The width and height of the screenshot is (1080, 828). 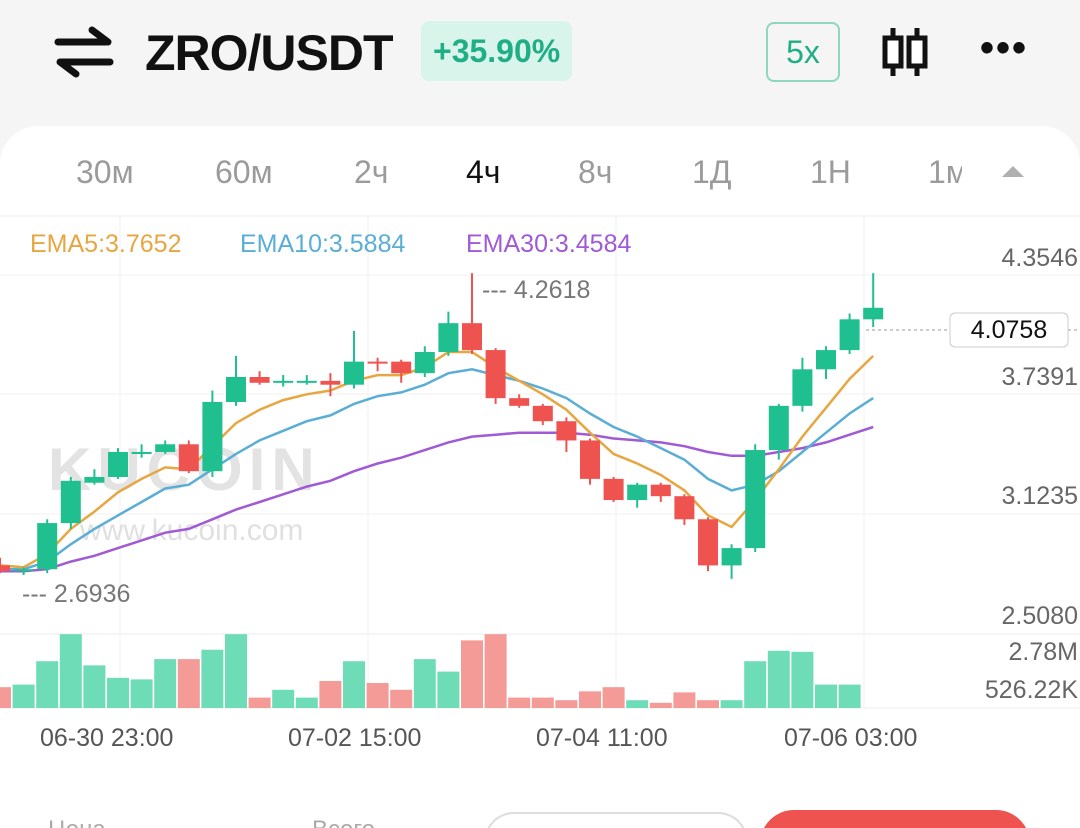 What do you see at coordinates (483, 172) in the screenshot?
I see `tab-4h: 4ч` at bounding box center [483, 172].